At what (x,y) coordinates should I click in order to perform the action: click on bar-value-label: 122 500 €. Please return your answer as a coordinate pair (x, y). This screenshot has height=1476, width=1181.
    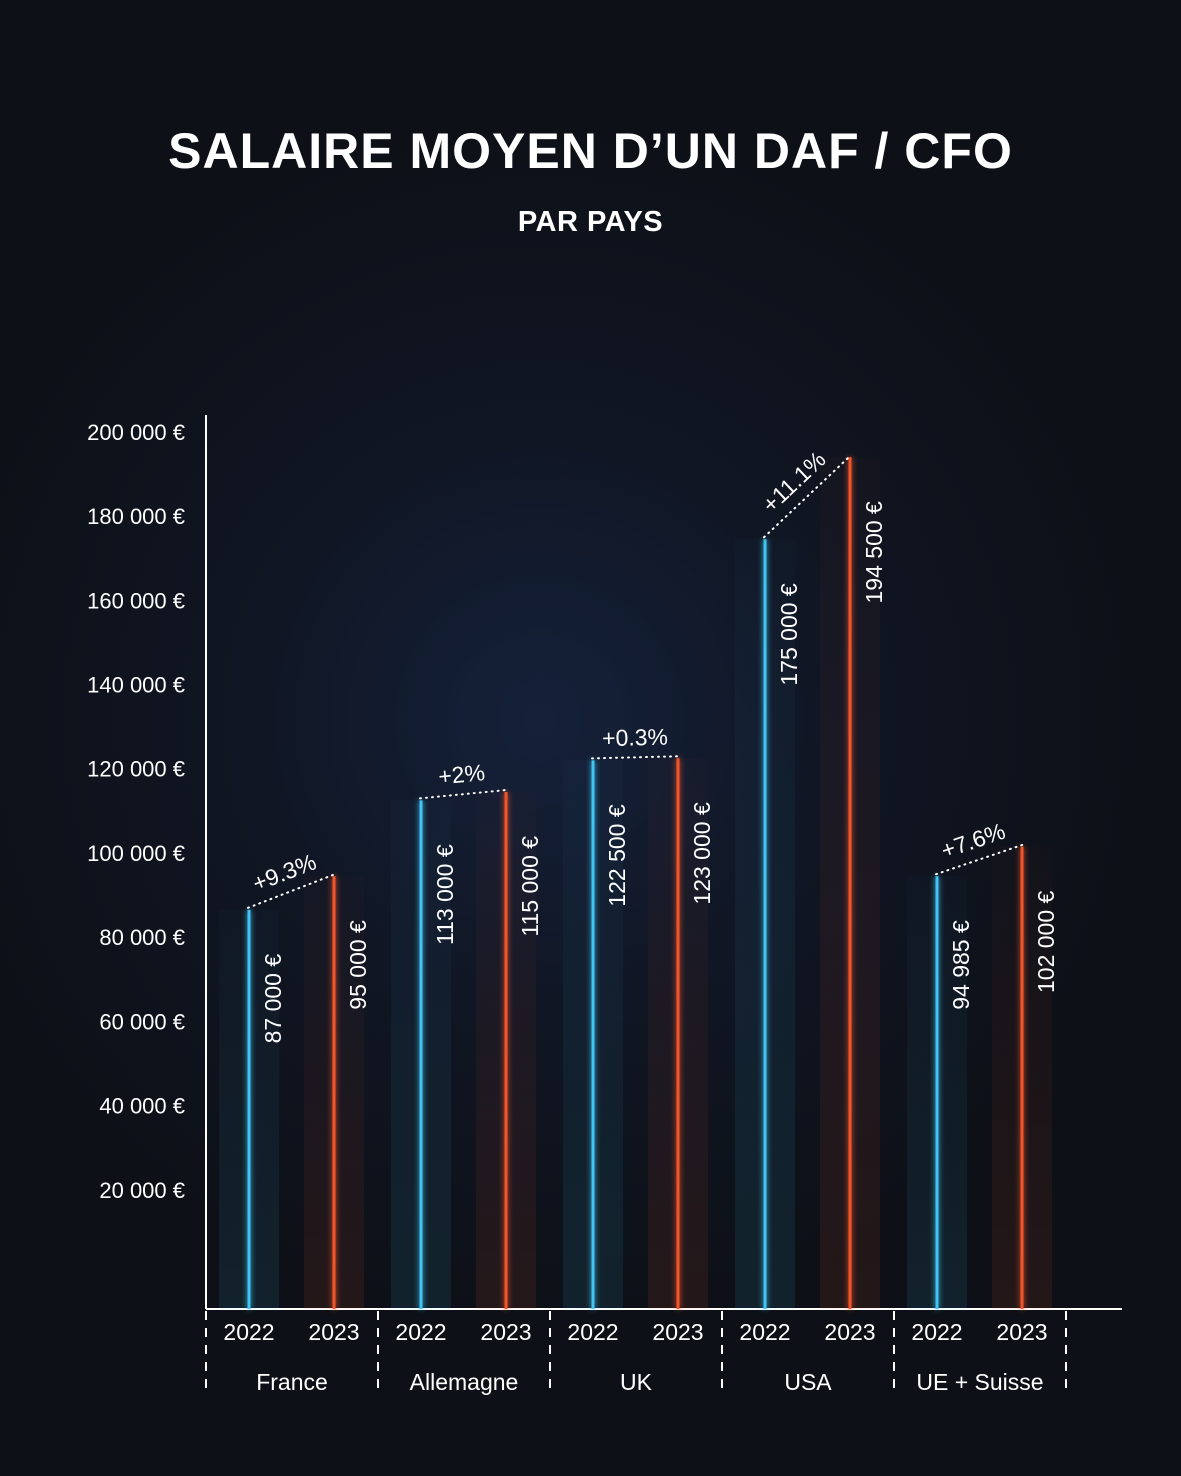
    Looking at the image, I should click on (617, 855).